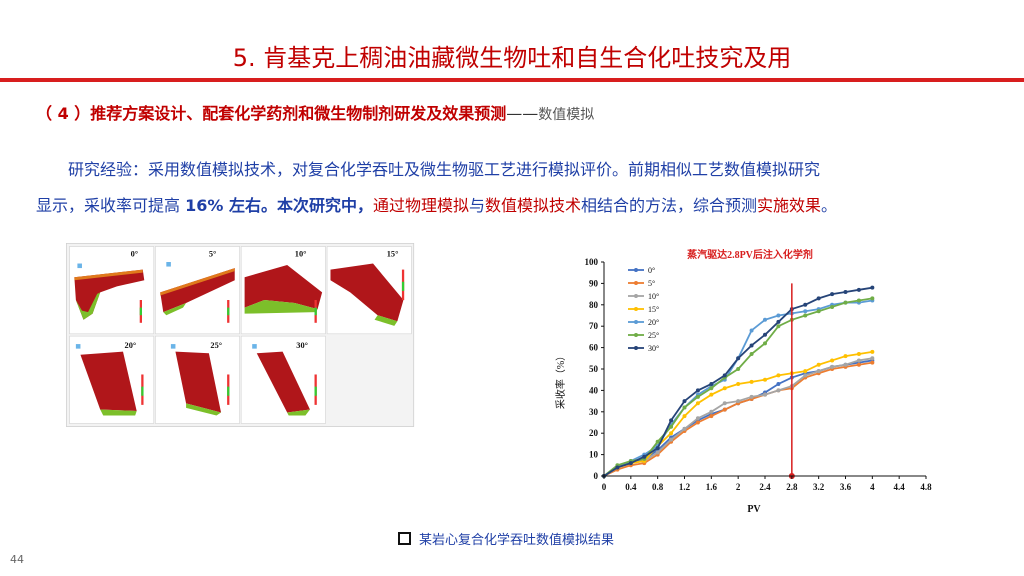 The width and height of the screenshot is (1024, 576). I want to click on chart-x-tick-label: 4.4, so click(900, 487).